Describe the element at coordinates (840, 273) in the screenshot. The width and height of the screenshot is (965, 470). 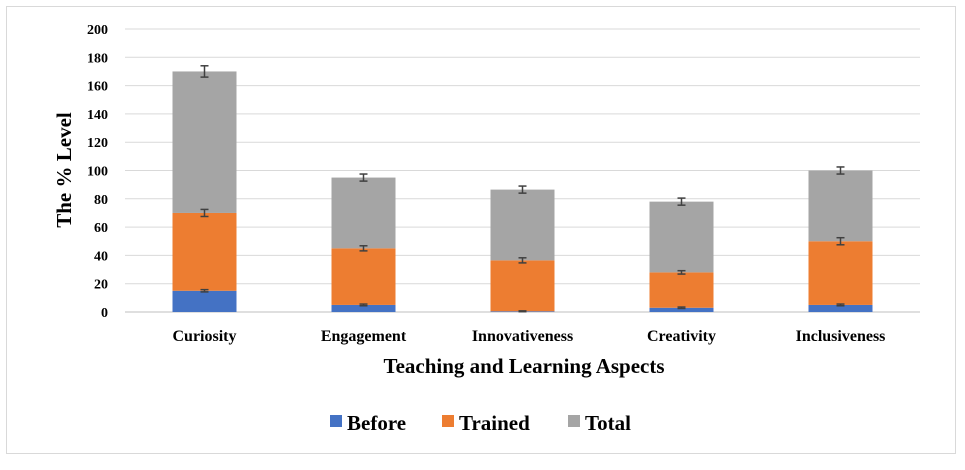
I see `bar-trained-inclusiveness` at that location.